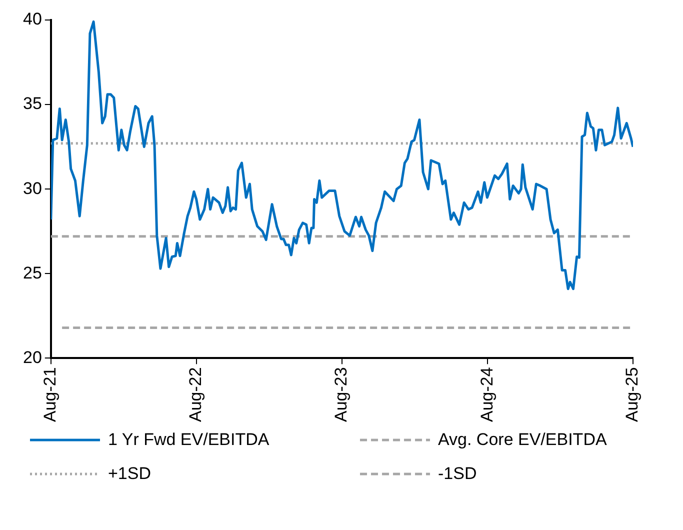  What do you see at coordinates (32, 19) in the screenshot?
I see `y-tick-label: 40` at bounding box center [32, 19].